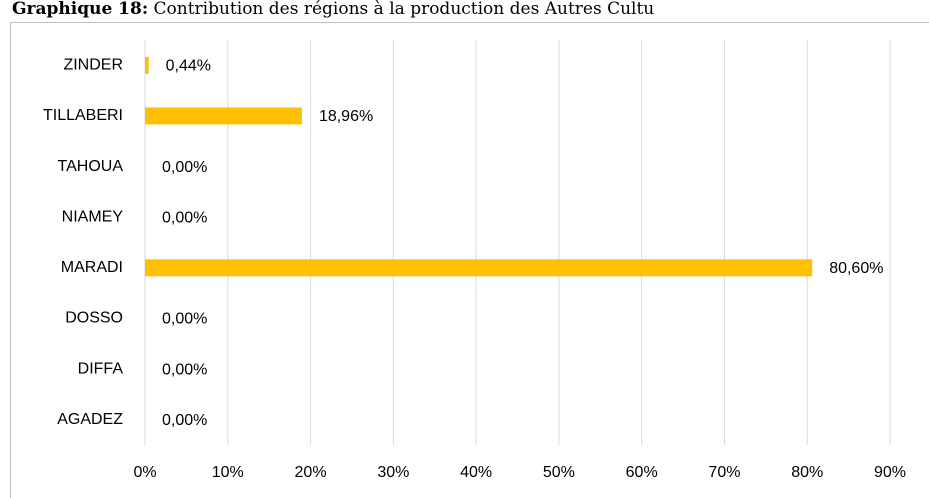 The height and width of the screenshot is (498, 929). What do you see at coordinates (346, 116) in the screenshot?
I see `data-label: 18,96%` at bounding box center [346, 116].